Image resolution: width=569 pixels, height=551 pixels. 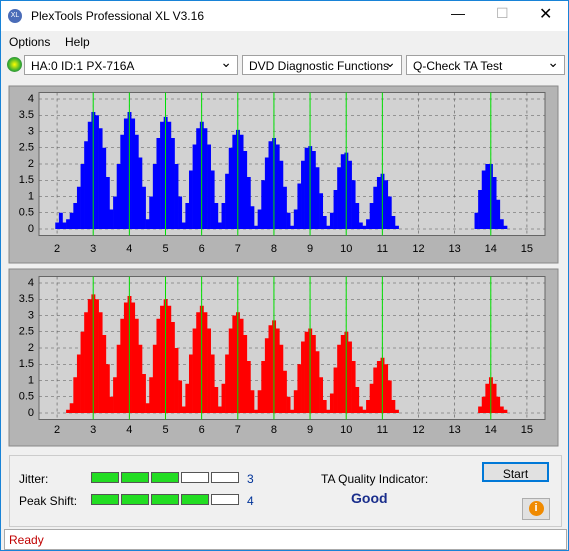 I want to click on jitter-label: Jitter:, so click(x=34, y=479).